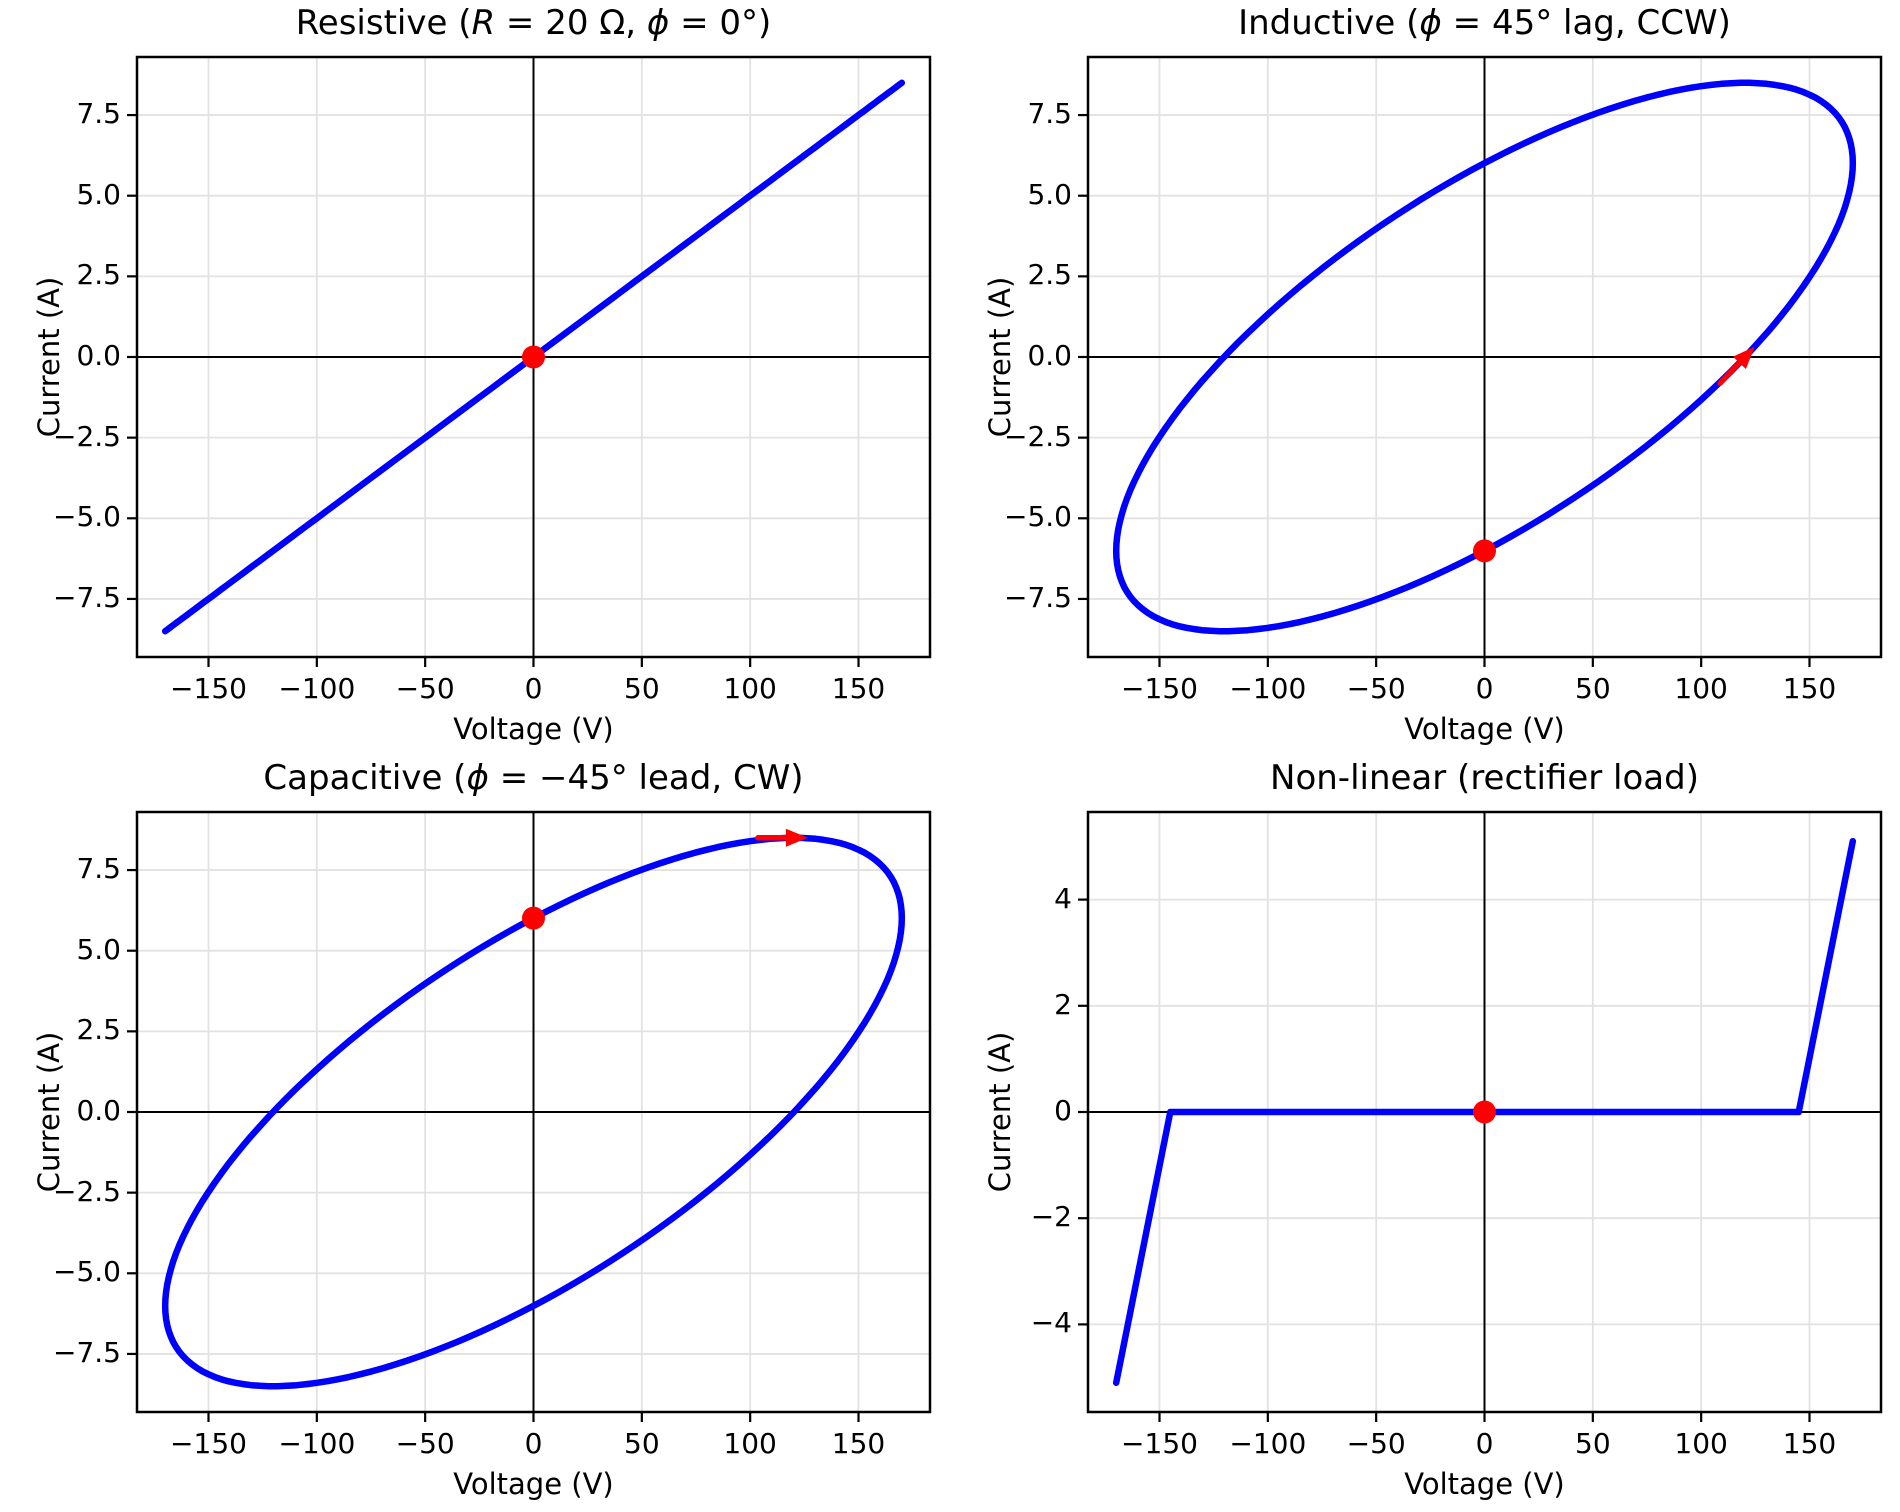 The width and height of the screenshot is (1900, 1512). I want to click on title-segment: R, so click(483, 23).